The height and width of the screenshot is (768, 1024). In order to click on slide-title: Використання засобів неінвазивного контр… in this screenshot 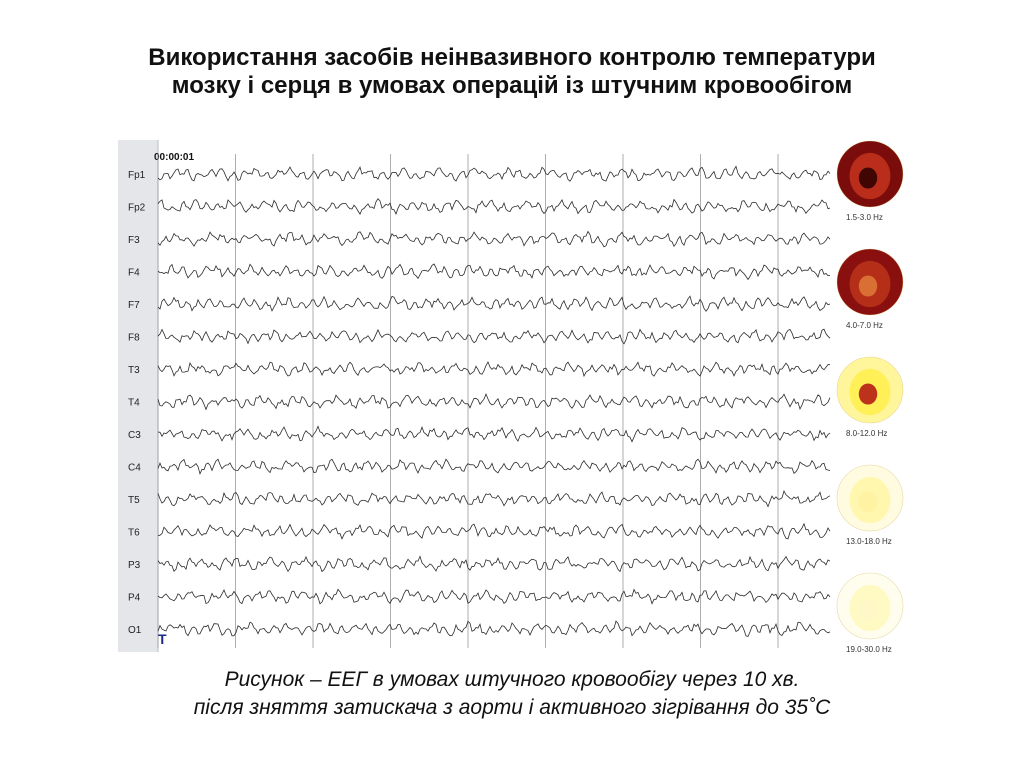, I will do `click(512, 72)`.